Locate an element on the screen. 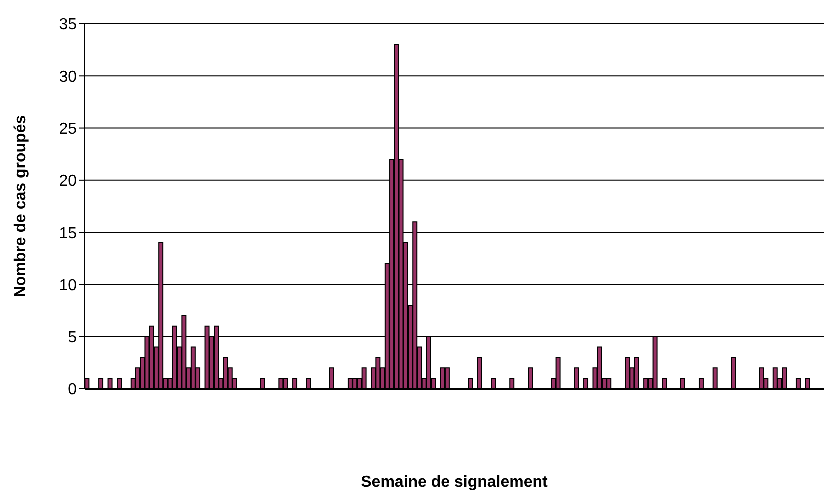  y-tick-label: 5 is located at coordinates (73, 338).